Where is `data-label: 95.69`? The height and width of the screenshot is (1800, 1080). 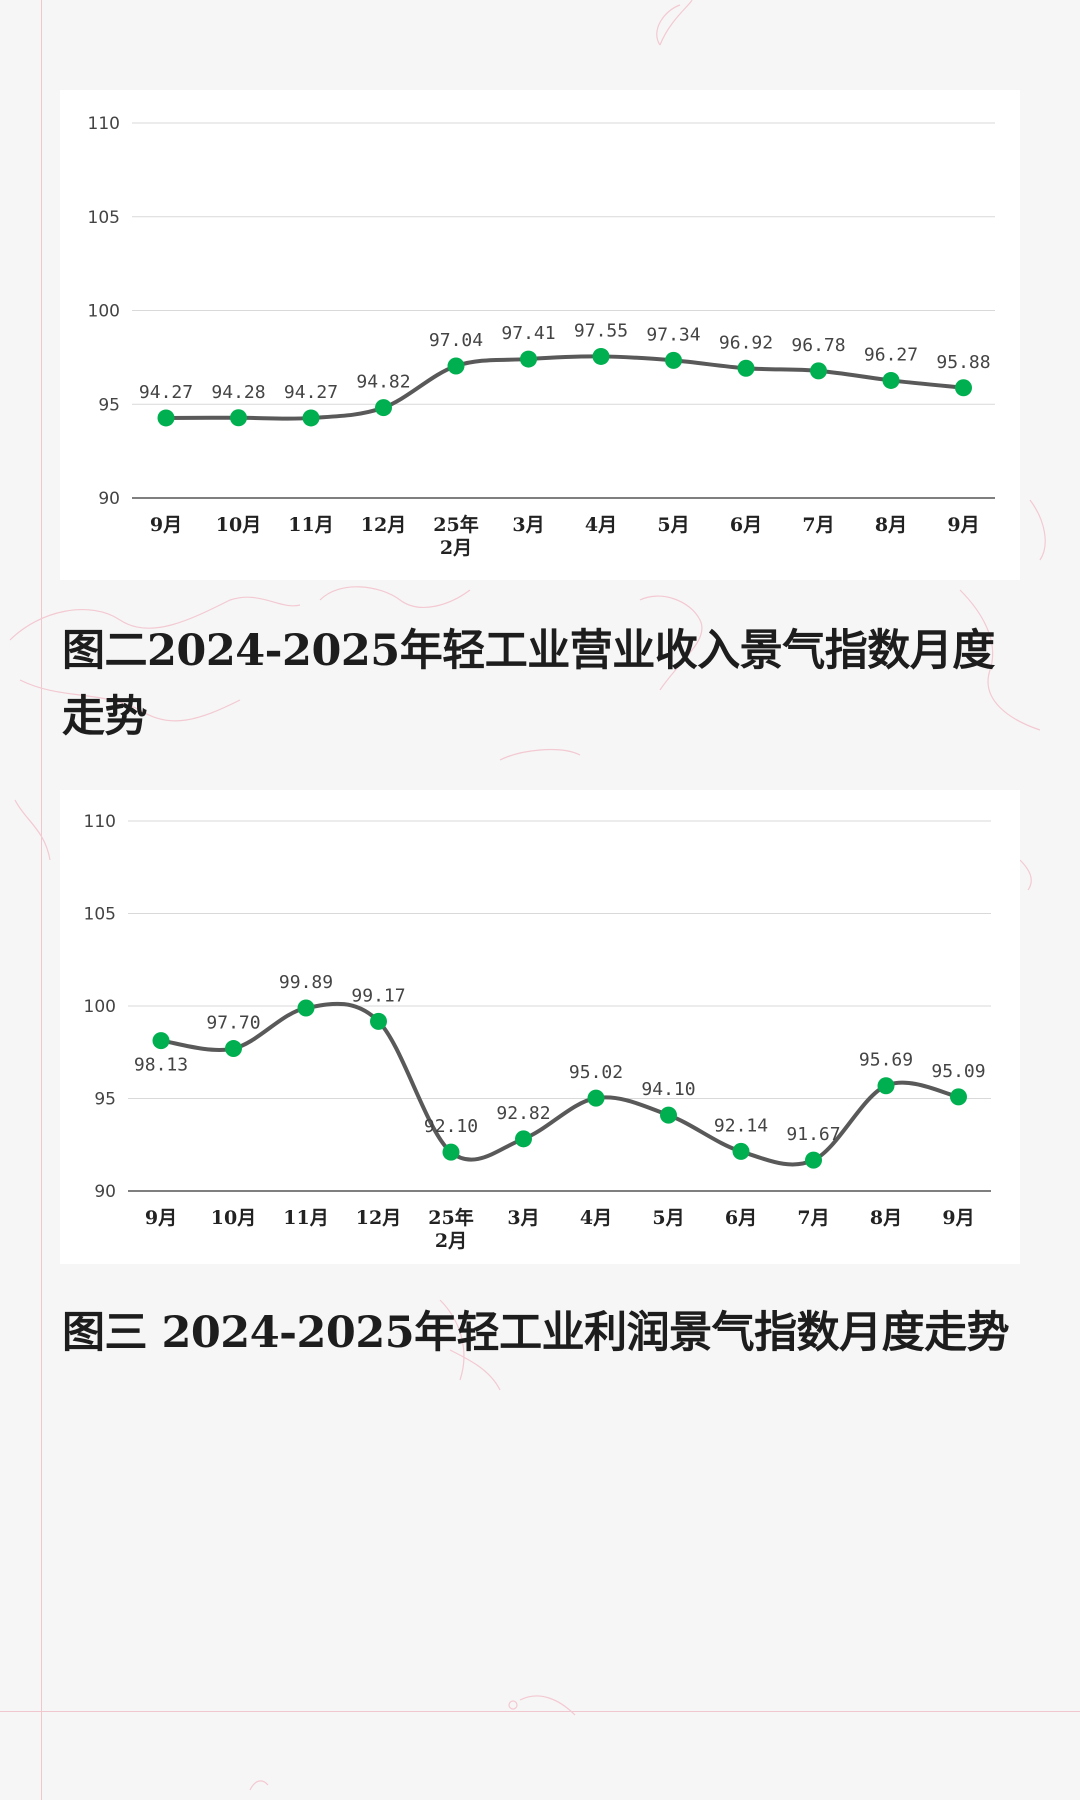
data-label: 95.69 is located at coordinates (886, 1060).